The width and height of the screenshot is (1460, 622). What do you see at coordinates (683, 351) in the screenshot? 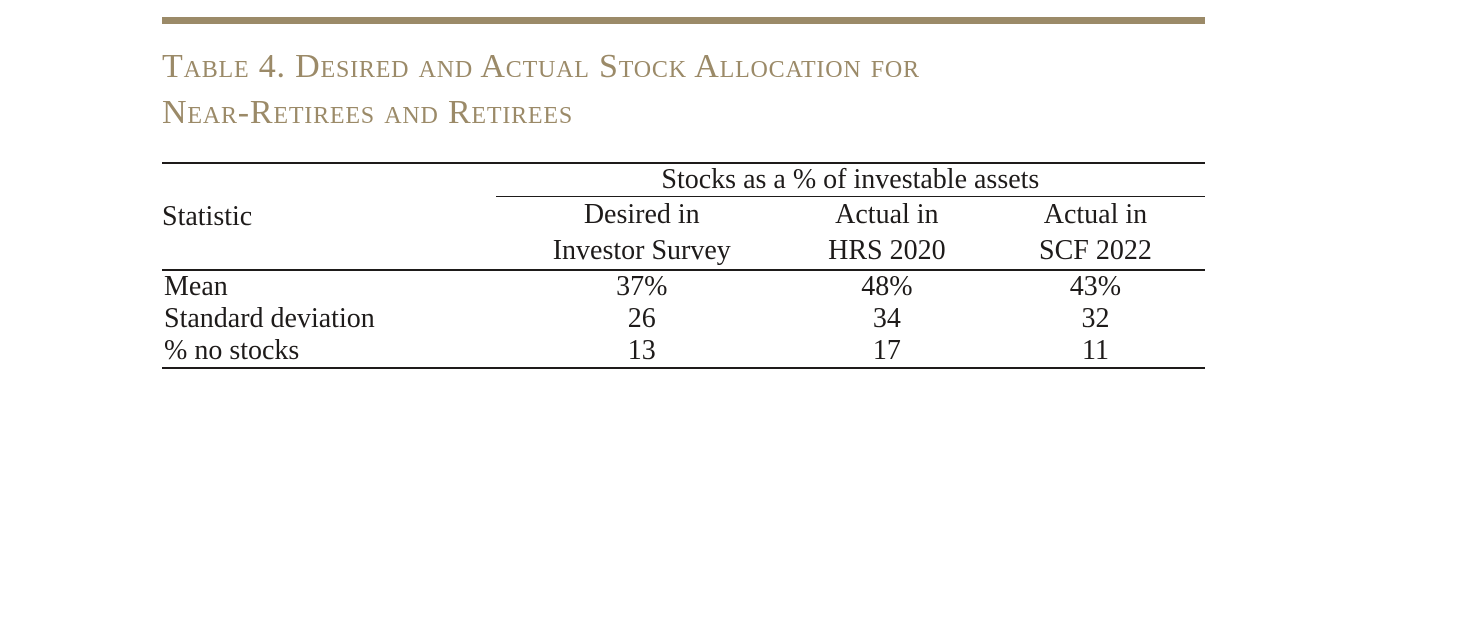
I see `table-row-pct-no-stocks: % no stocks 13 17 11` at bounding box center [683, 351].